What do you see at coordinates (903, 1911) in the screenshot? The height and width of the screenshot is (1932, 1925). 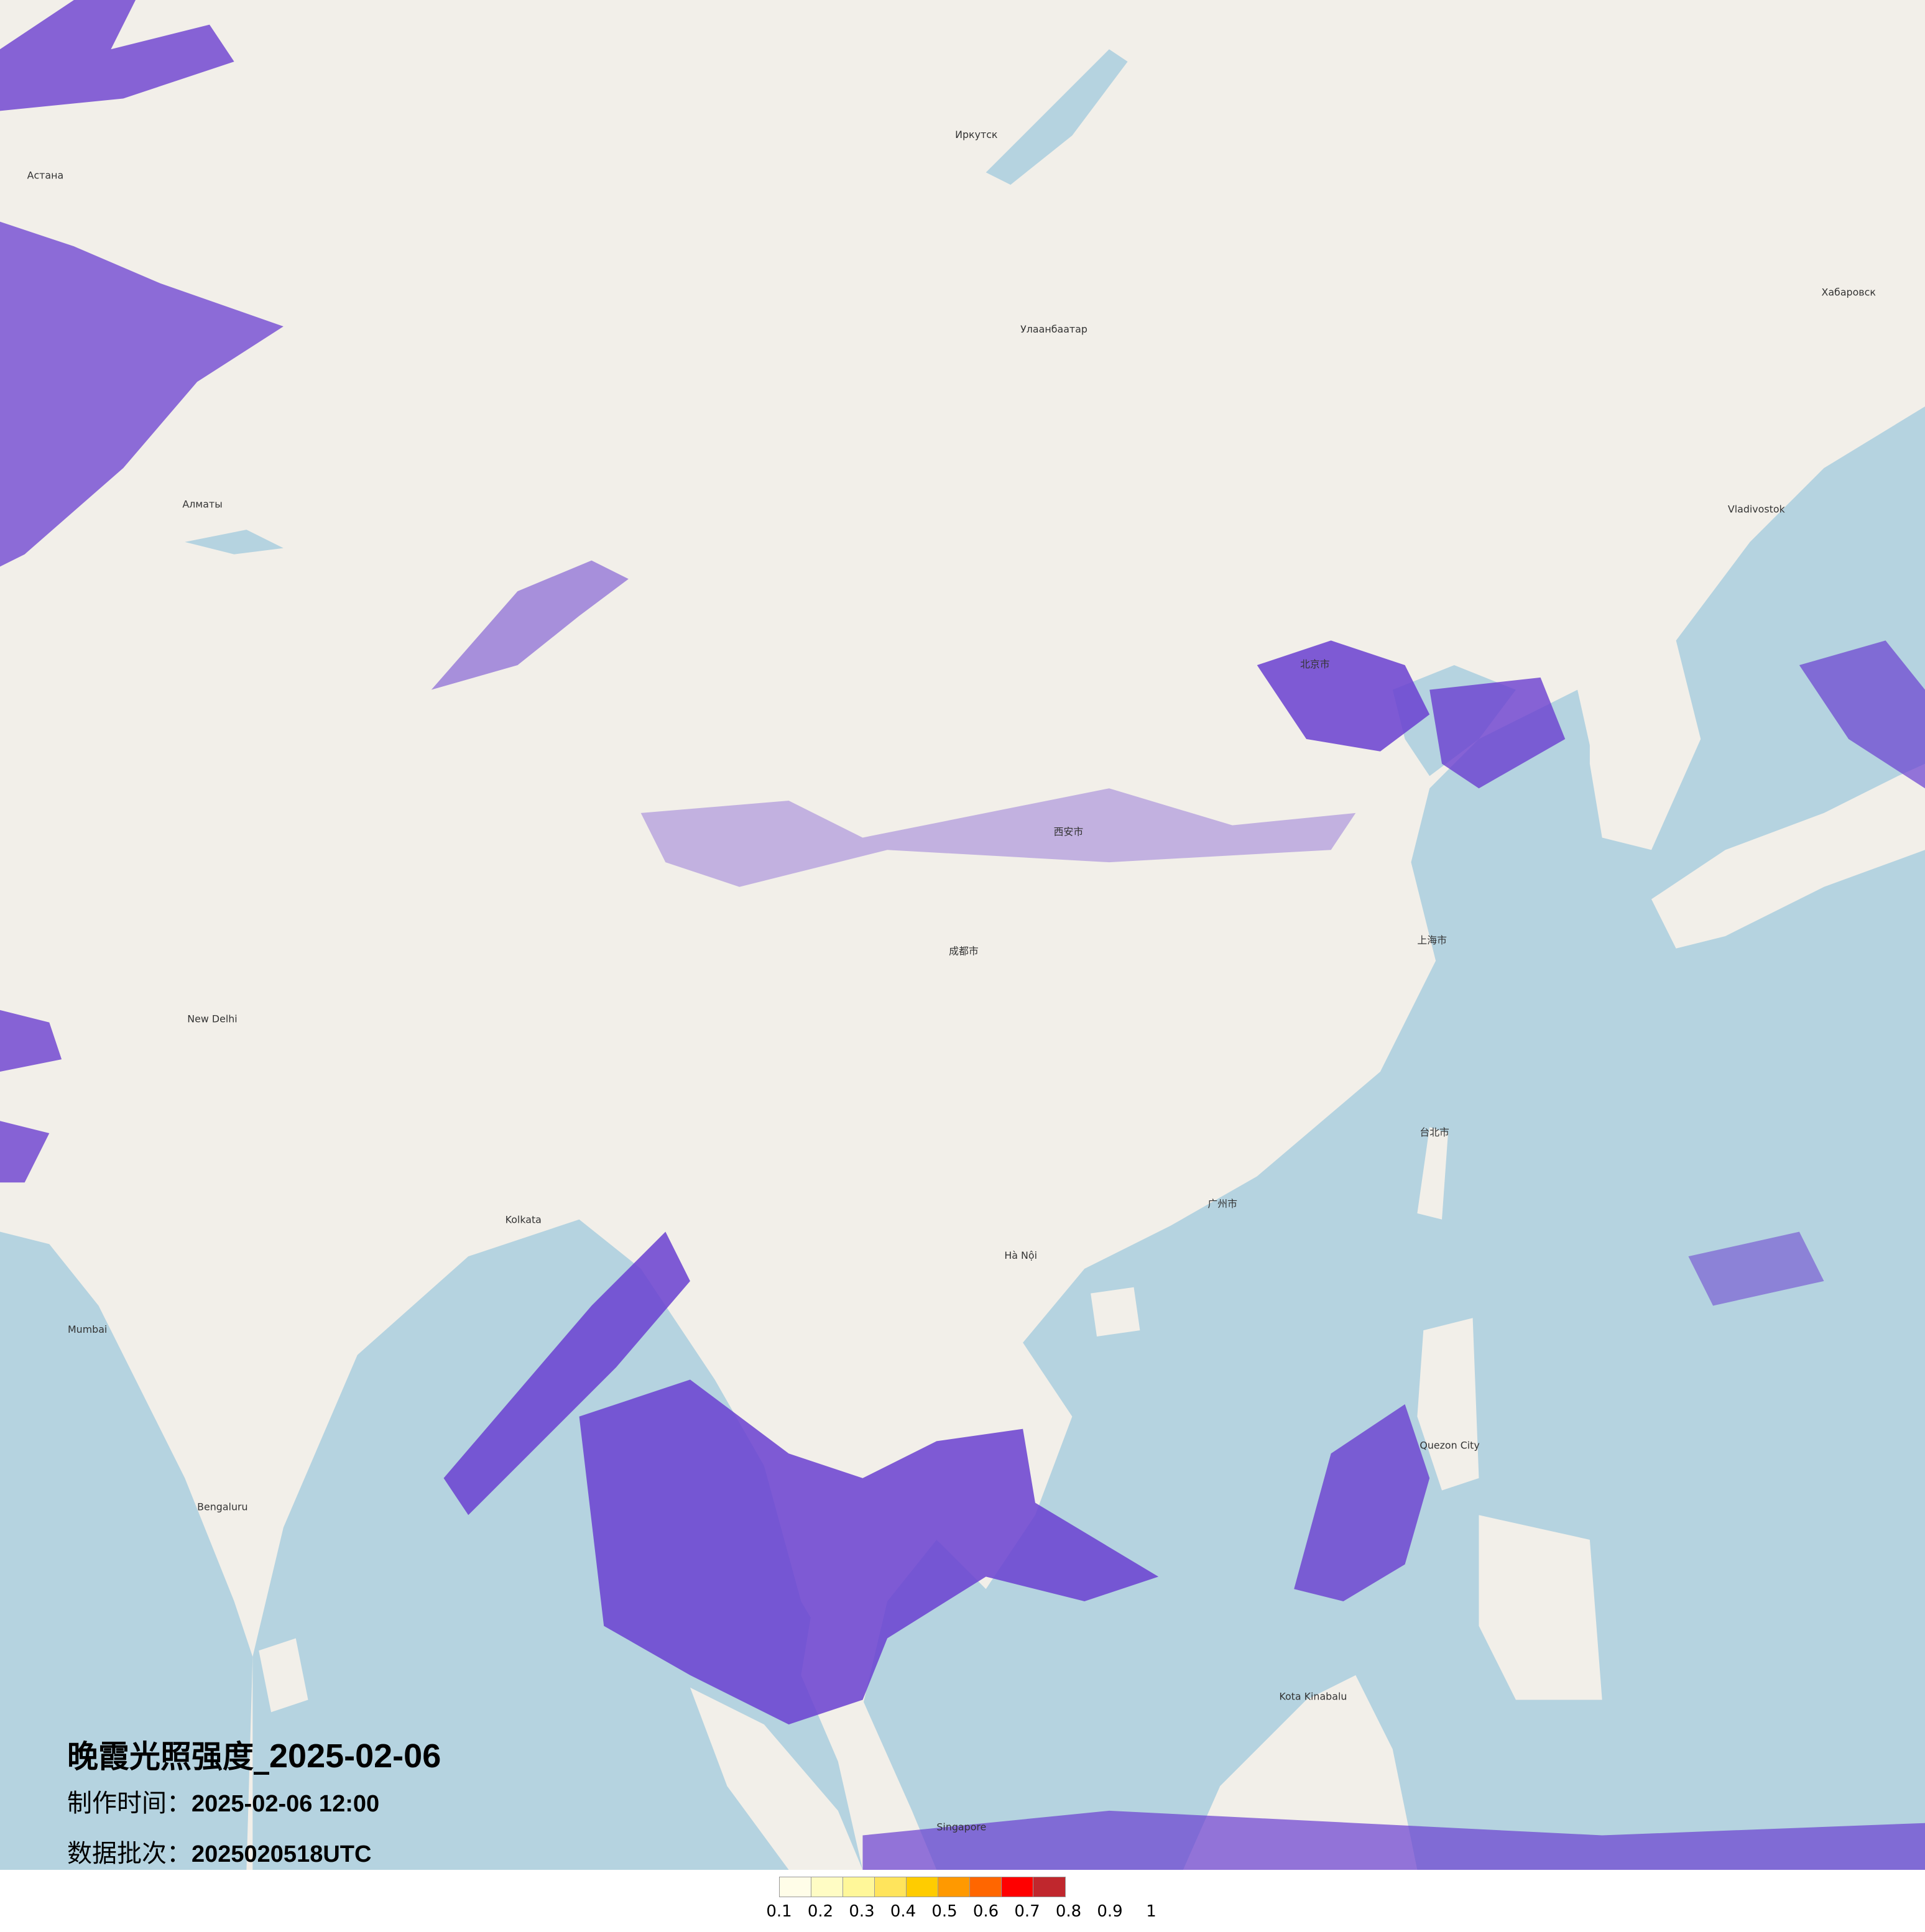 I see `legend-tick-label: 0.4` at bounding box center [903, 1911].